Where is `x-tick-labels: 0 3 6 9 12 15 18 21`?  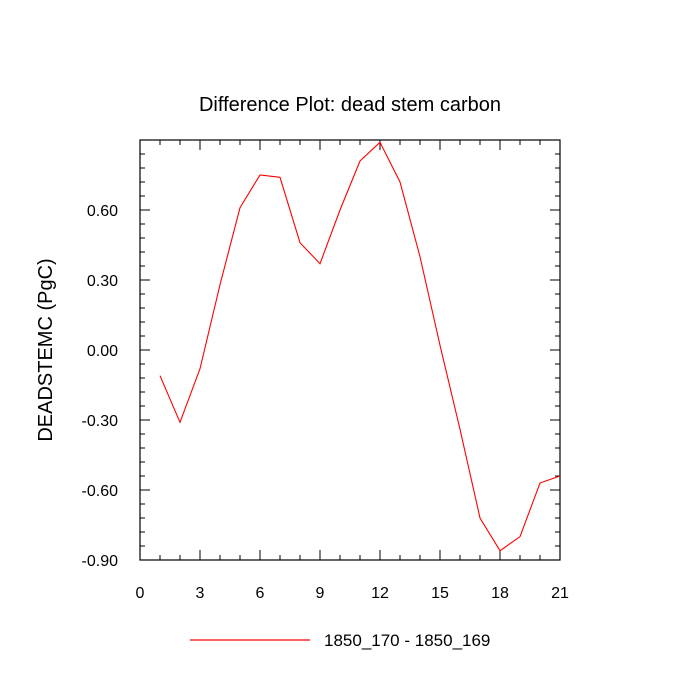
x-tick-labels: 0 3 6 9 12 15 18 21 is located at coordinates (352, 593).